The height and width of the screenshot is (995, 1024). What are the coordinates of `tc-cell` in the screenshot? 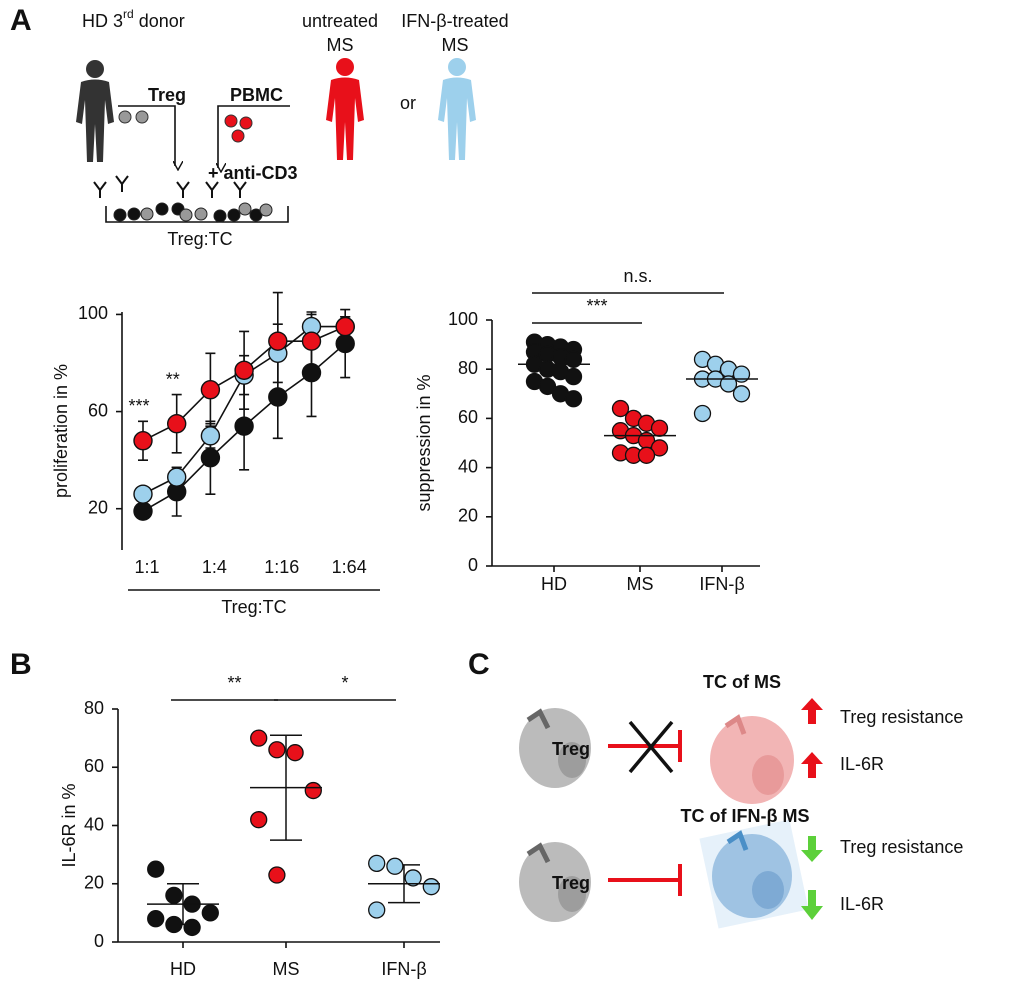 It's located at (752, 876).